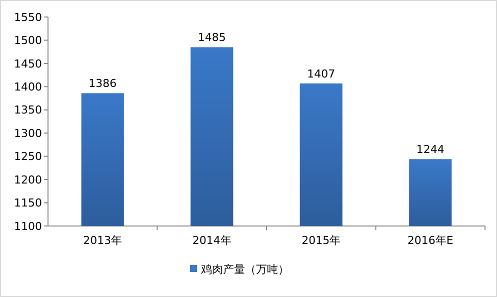 This screenshot has width=497, height=297. I want to click on x-tick-label: 2014年, so click(212, 240).